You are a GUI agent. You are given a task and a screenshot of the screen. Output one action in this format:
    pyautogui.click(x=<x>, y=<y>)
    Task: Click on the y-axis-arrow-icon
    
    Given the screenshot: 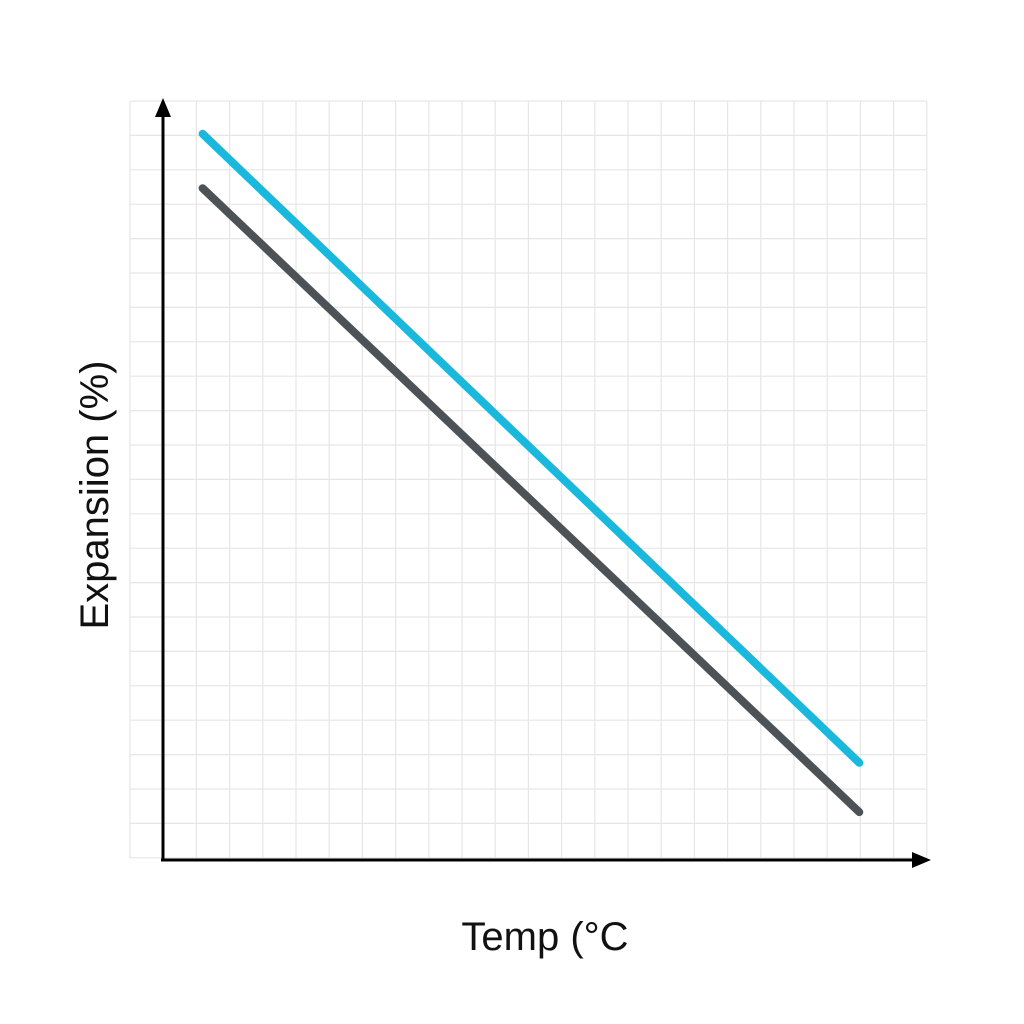 What is the action you would take?
    pyautogui.click(x=163, y=107)
    